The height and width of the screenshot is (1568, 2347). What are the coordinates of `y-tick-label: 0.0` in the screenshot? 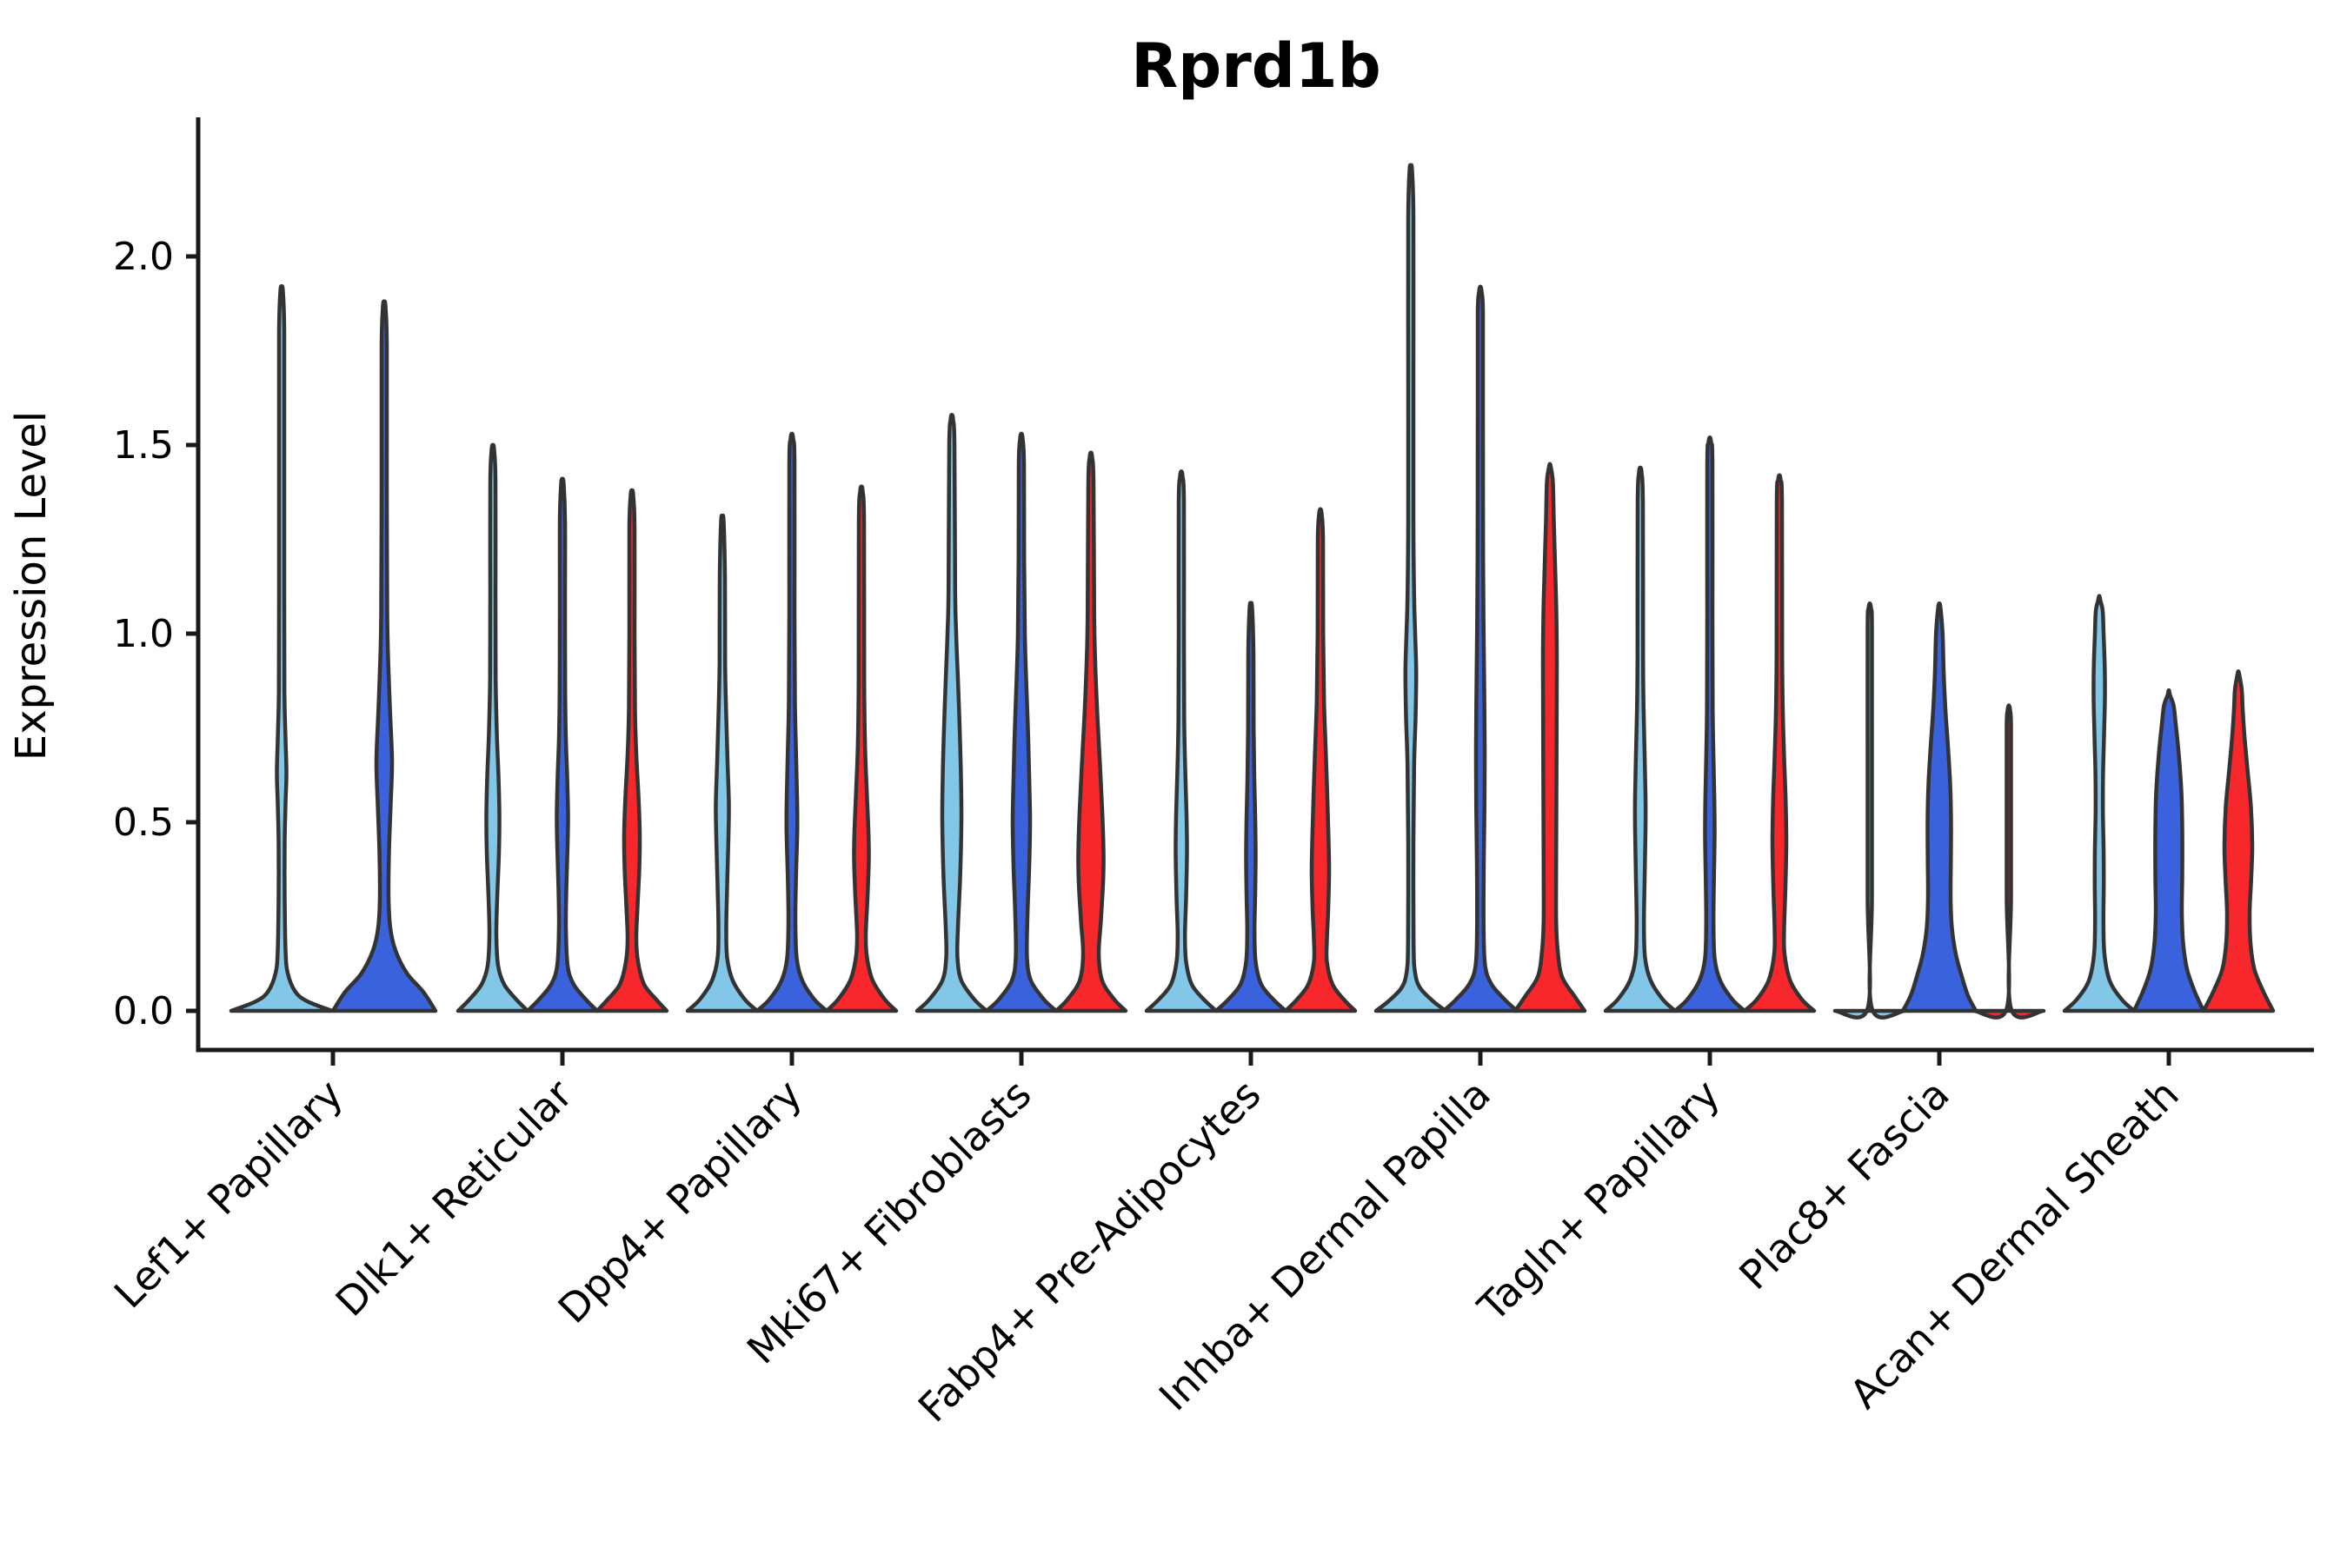 It's located at (143, 1011).